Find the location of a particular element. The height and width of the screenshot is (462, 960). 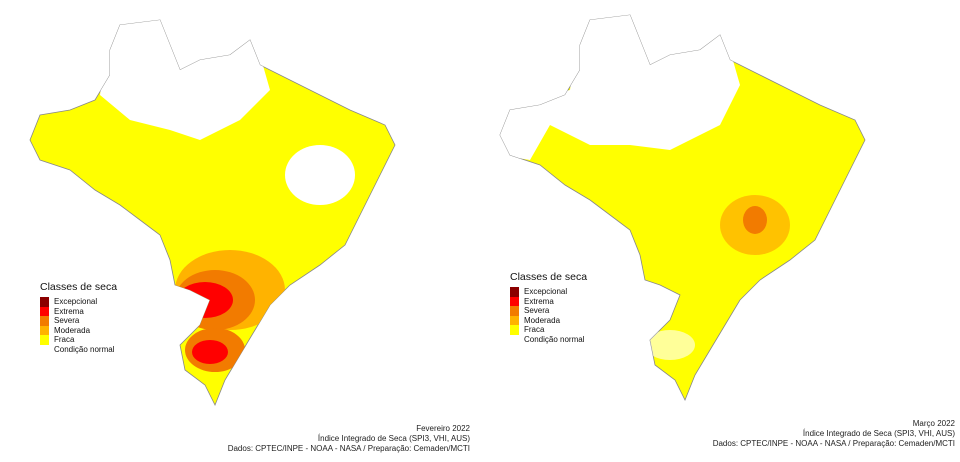

extreme-south is located at coordinates (205, 300).